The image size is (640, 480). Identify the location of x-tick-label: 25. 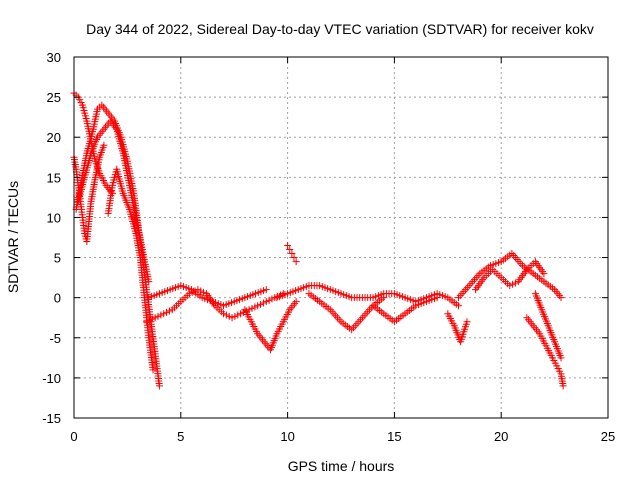
(608, 436).